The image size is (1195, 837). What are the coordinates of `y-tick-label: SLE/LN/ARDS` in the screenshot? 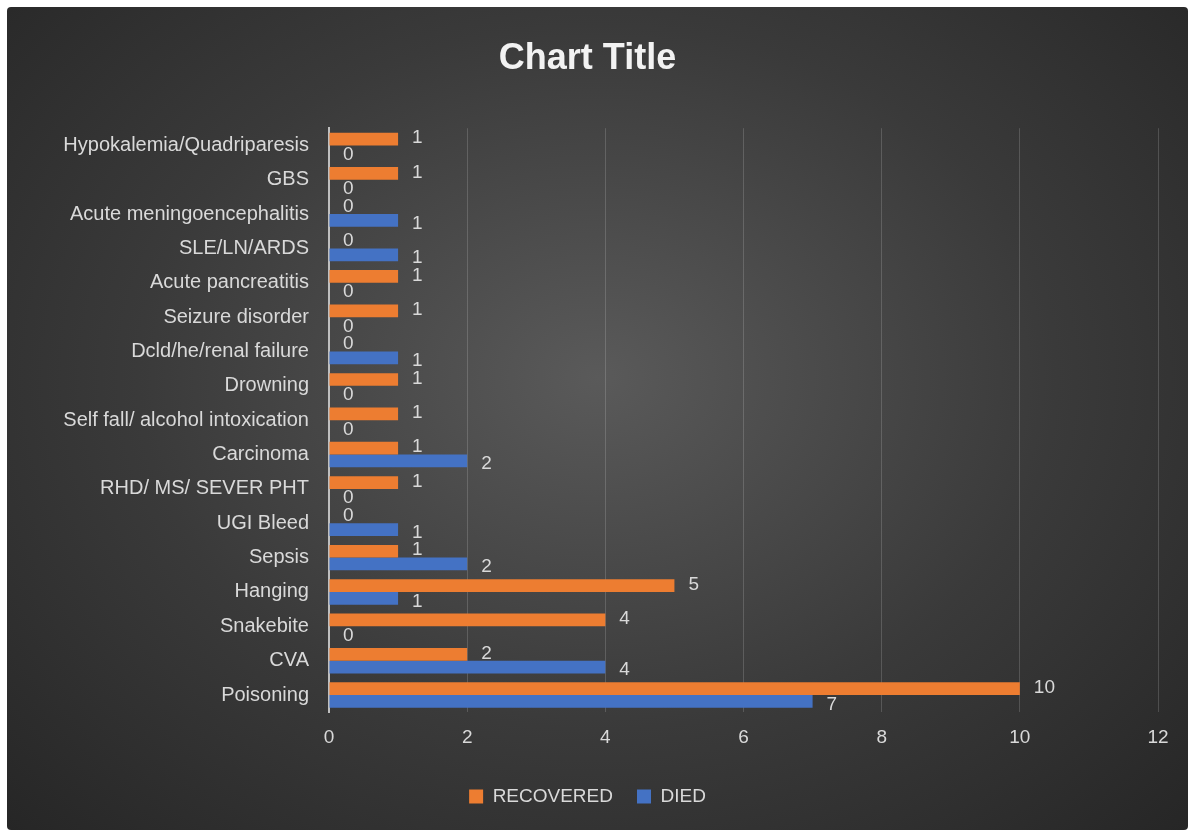 It's located at (243, 246).